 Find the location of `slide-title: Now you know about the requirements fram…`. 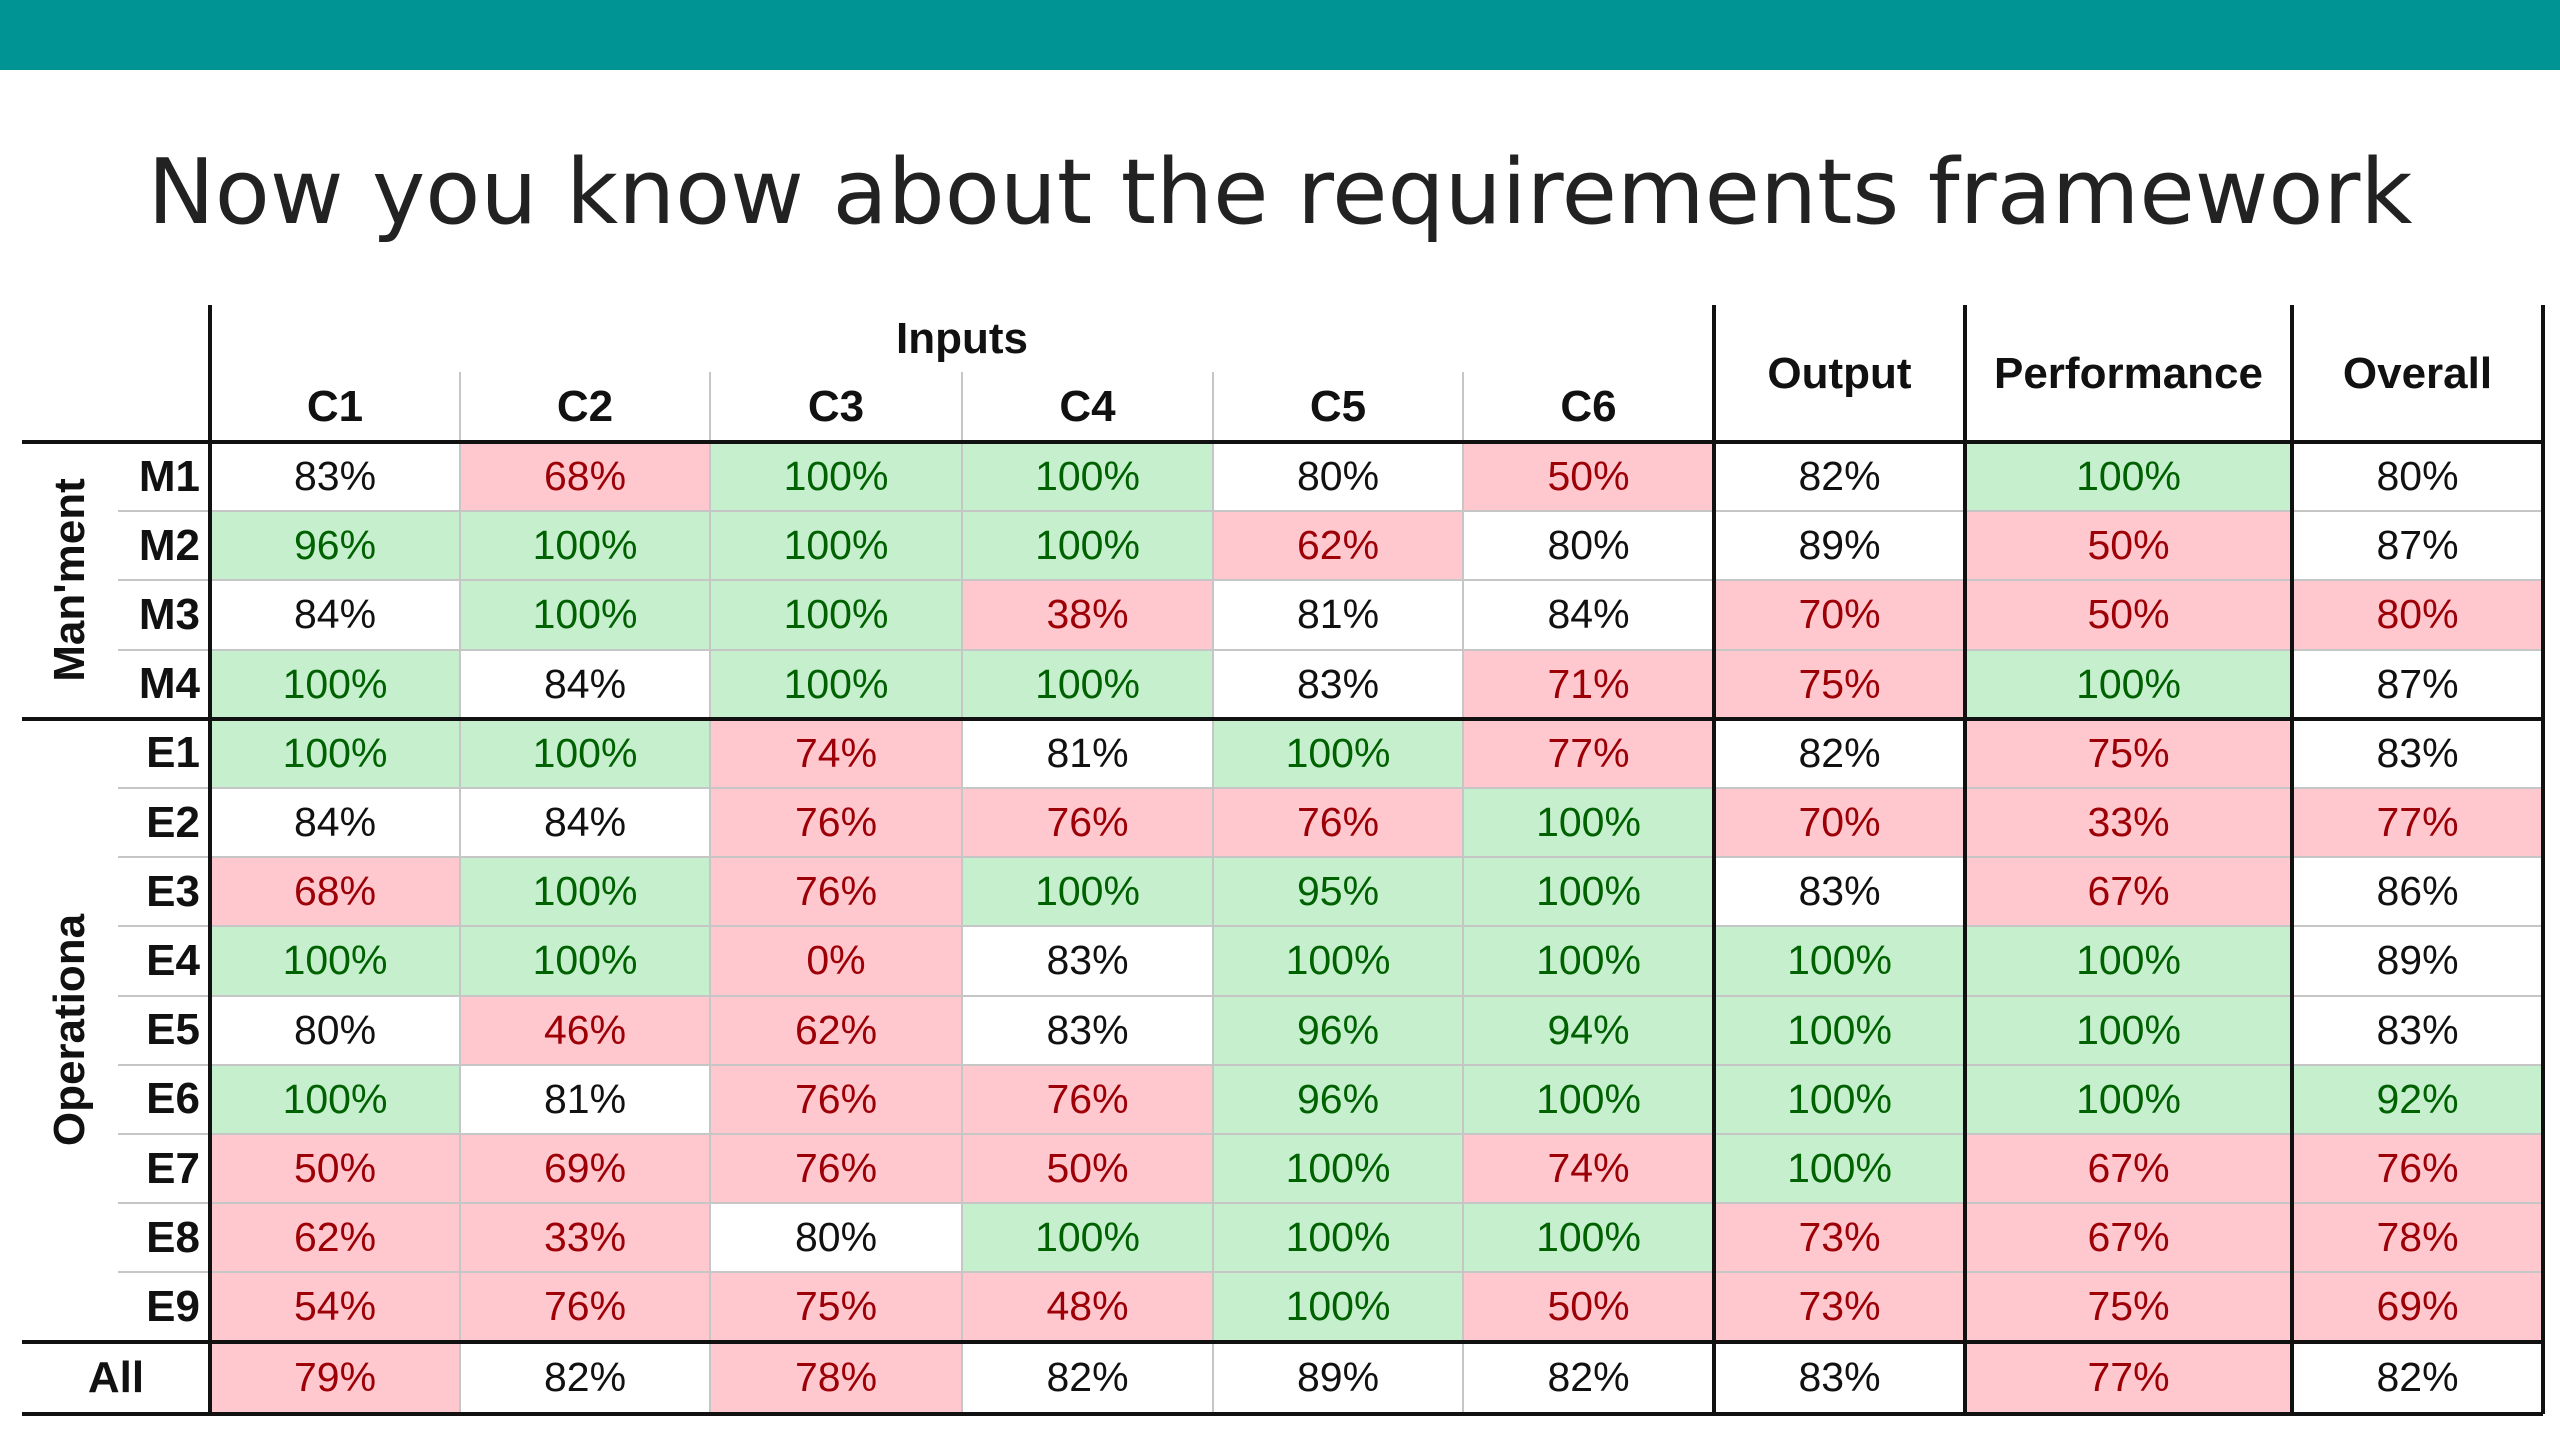

slide-title: Now you know about the requirements fram… is located at coordinates (1280, 192).